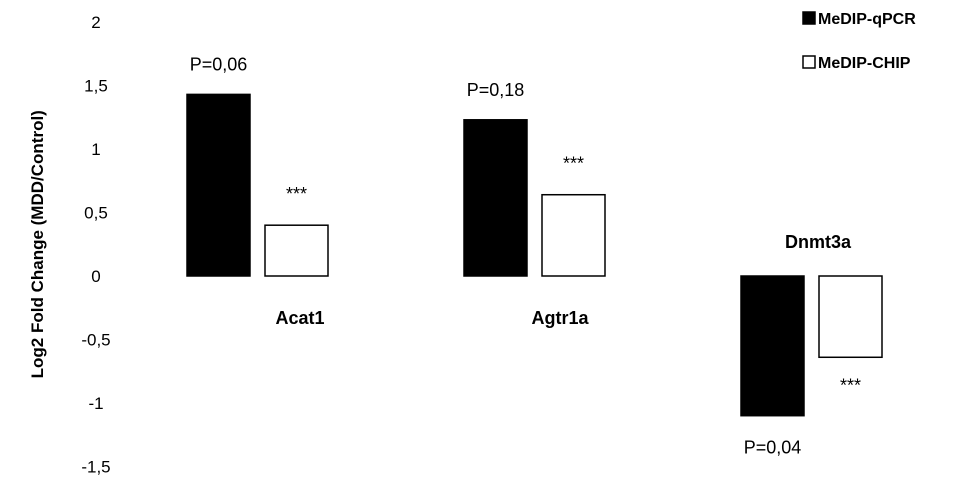 This screenshot has width=956, height=482. What do you see at coordinates (864, 63) in the screenshot?
I see `legend-label-medip-chip: MeDIP-CHIP` at bounding box center [864, 63].